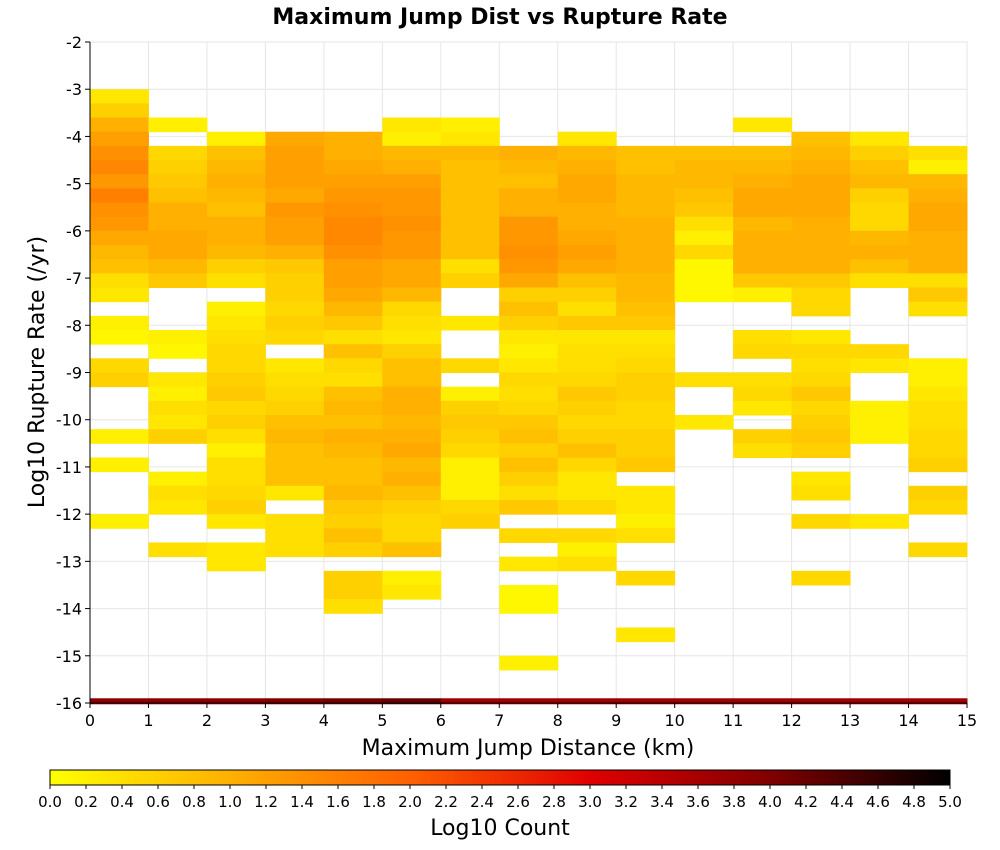 This screenshot has height=850, width=1000. Describe the element at coordinates (791, 720) in the screenshot. I see `x-tick-label: 12` at that location.